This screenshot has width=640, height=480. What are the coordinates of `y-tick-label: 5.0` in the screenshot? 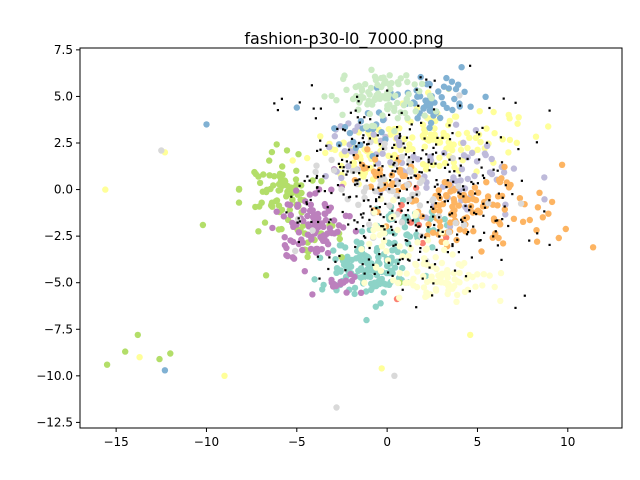 It's located at (63, 96).